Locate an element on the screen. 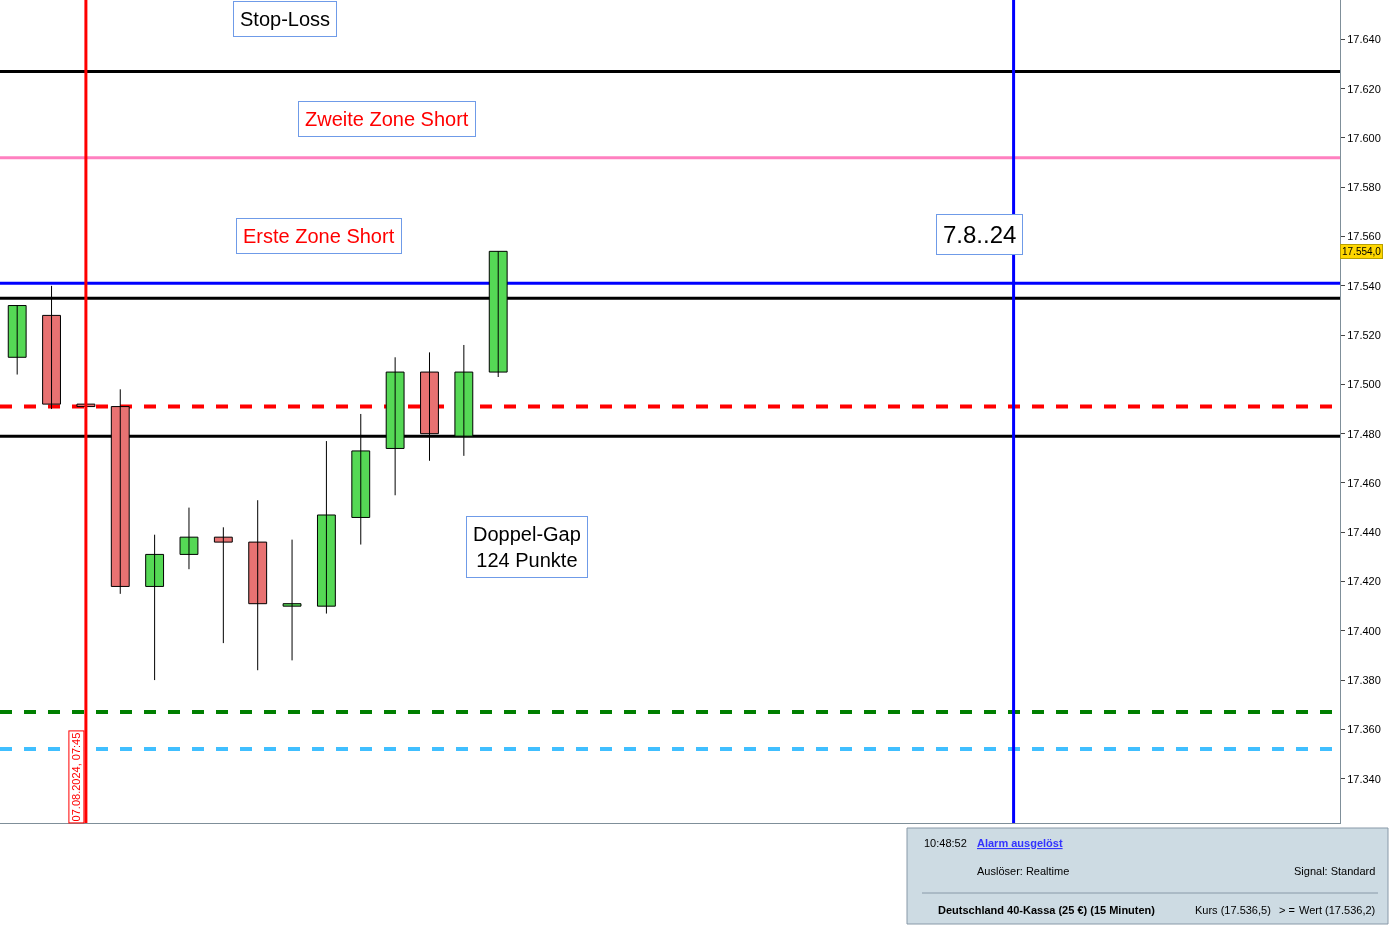 This screenshot has width=1393, height=926. text: Auslöser: Realtime is located at coordinates (1023, 871).